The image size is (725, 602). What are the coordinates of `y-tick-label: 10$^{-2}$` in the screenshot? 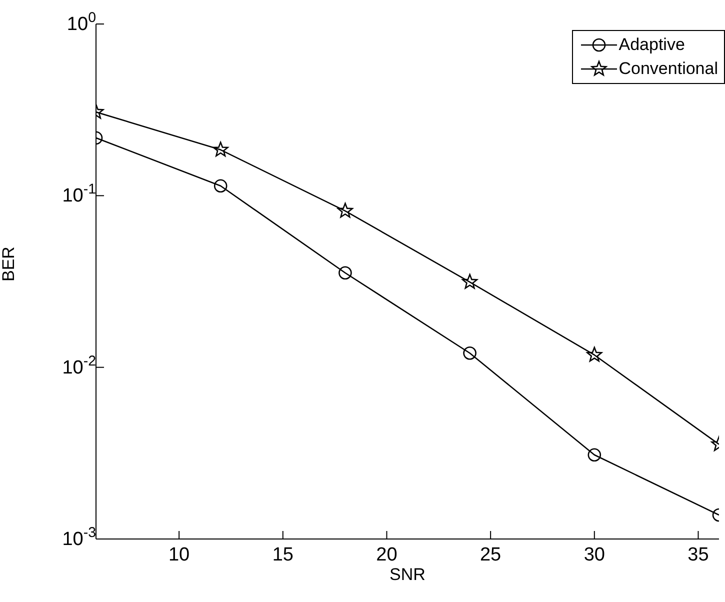 It's located at (79, 365).